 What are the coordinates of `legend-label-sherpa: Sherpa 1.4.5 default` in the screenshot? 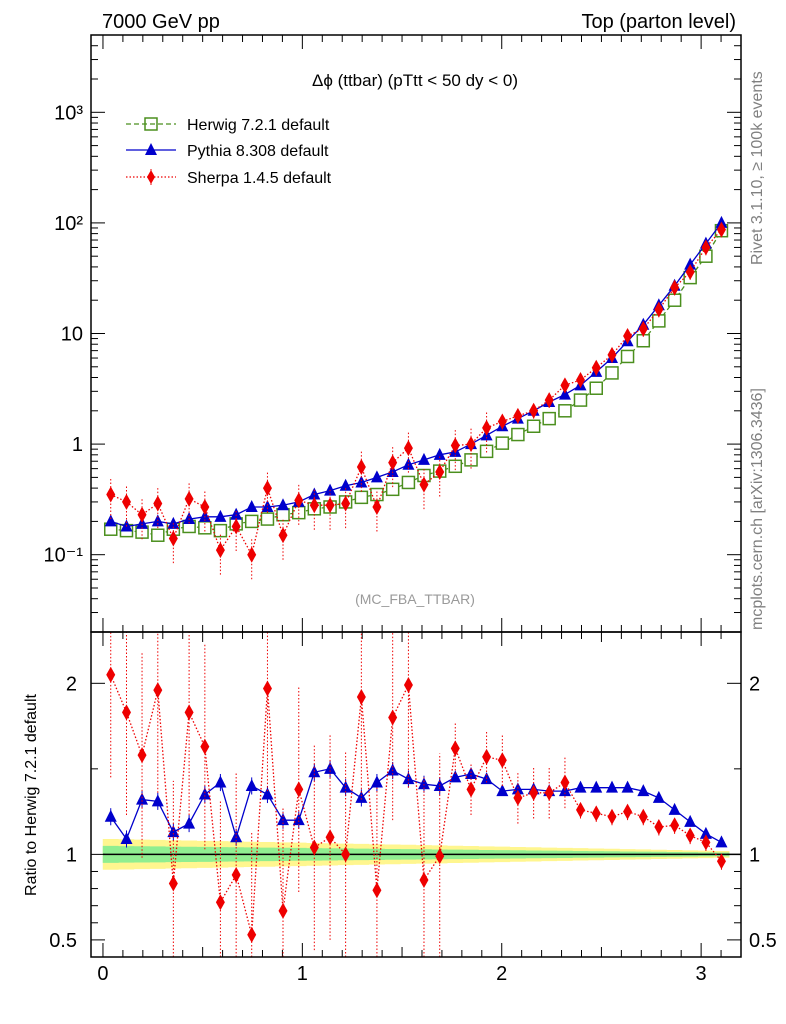 It's located at (259, 178).